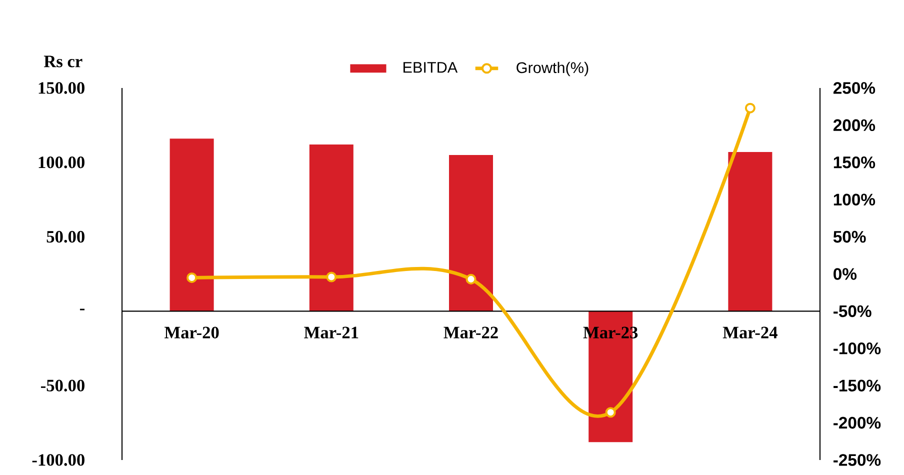 This screenshot has height=475, width=904. What do you see at coordinates (65, 236) in the screenshot?
I see `y-tick-label: 50.00` at bounding box center [65, 236].